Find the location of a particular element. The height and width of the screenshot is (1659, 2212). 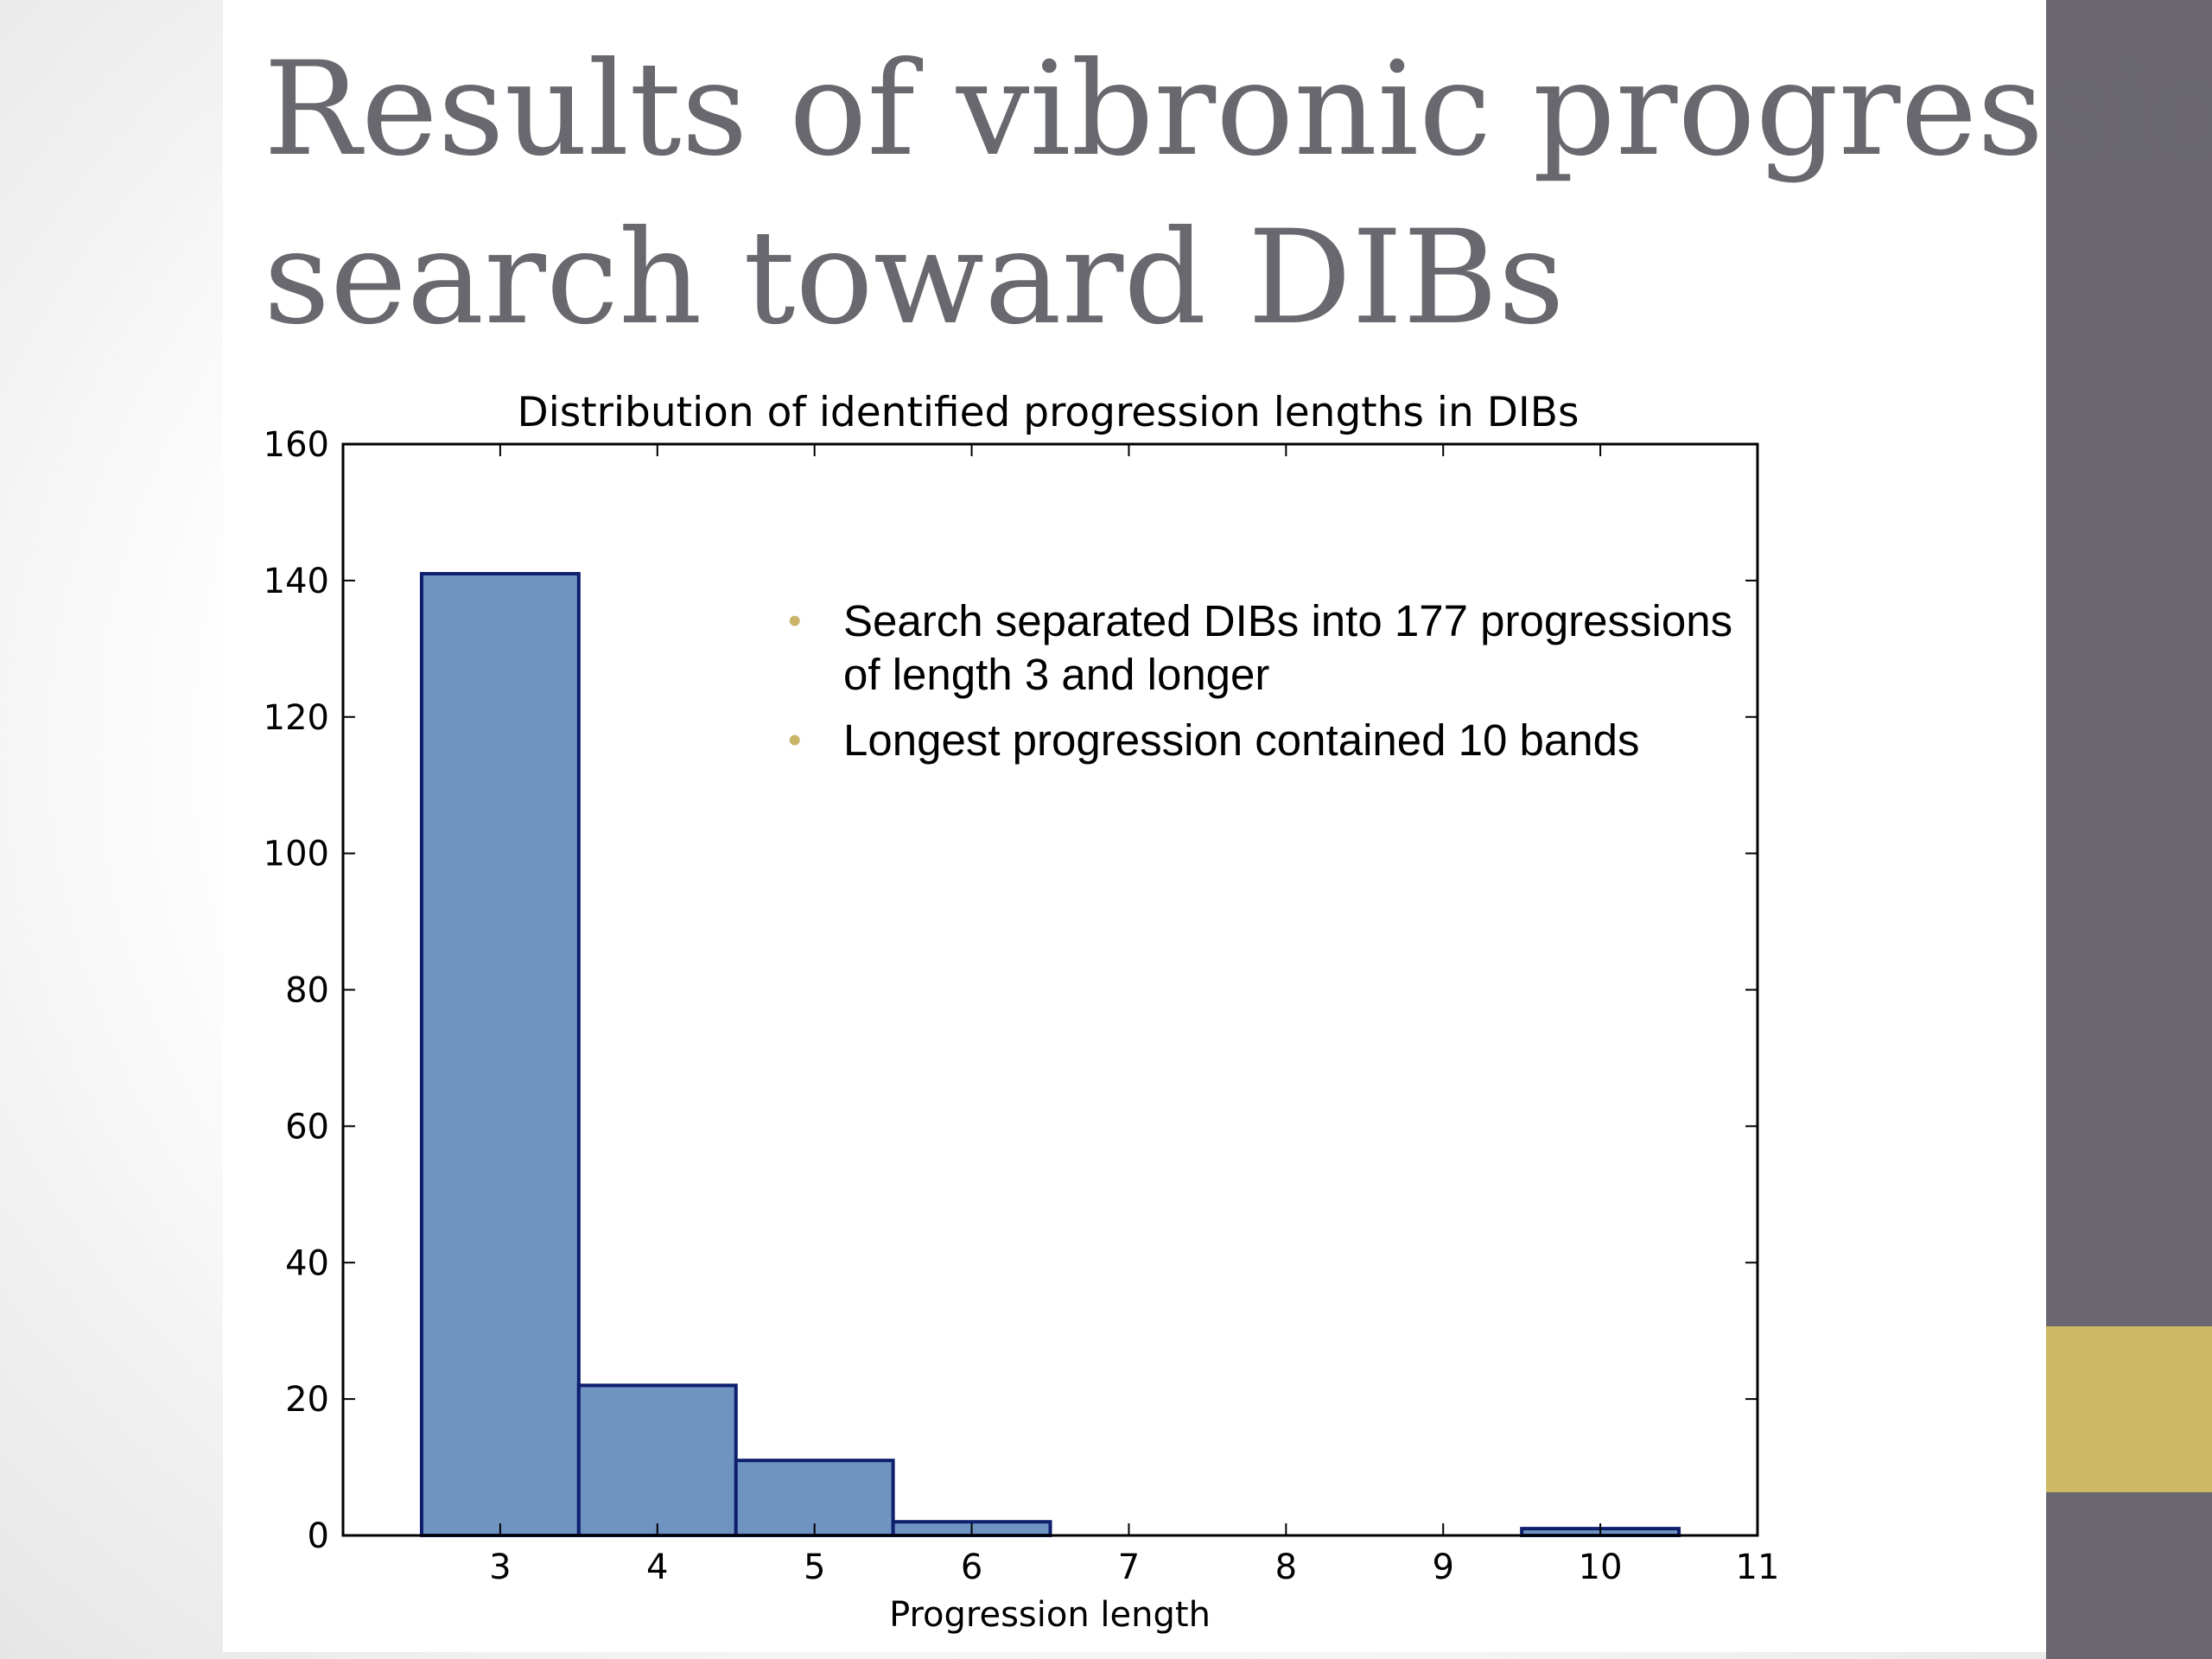

y-tick-label: 80 is located at coordinates (307, 991).